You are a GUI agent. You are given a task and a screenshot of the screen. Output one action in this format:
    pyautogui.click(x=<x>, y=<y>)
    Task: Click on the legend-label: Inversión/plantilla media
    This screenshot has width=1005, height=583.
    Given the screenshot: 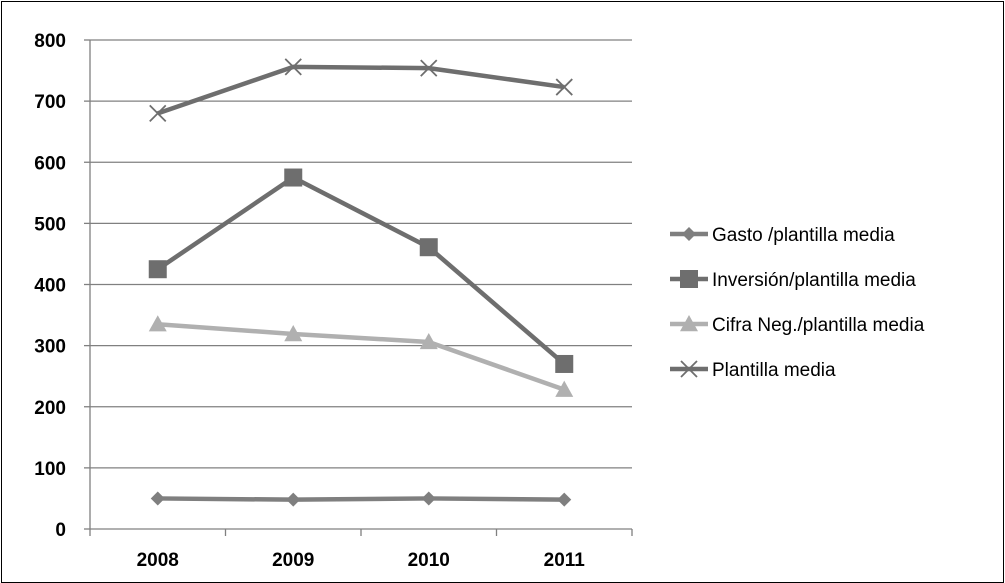 What is the action you would take?
    pyautogui.click(x=814, y=280)
    